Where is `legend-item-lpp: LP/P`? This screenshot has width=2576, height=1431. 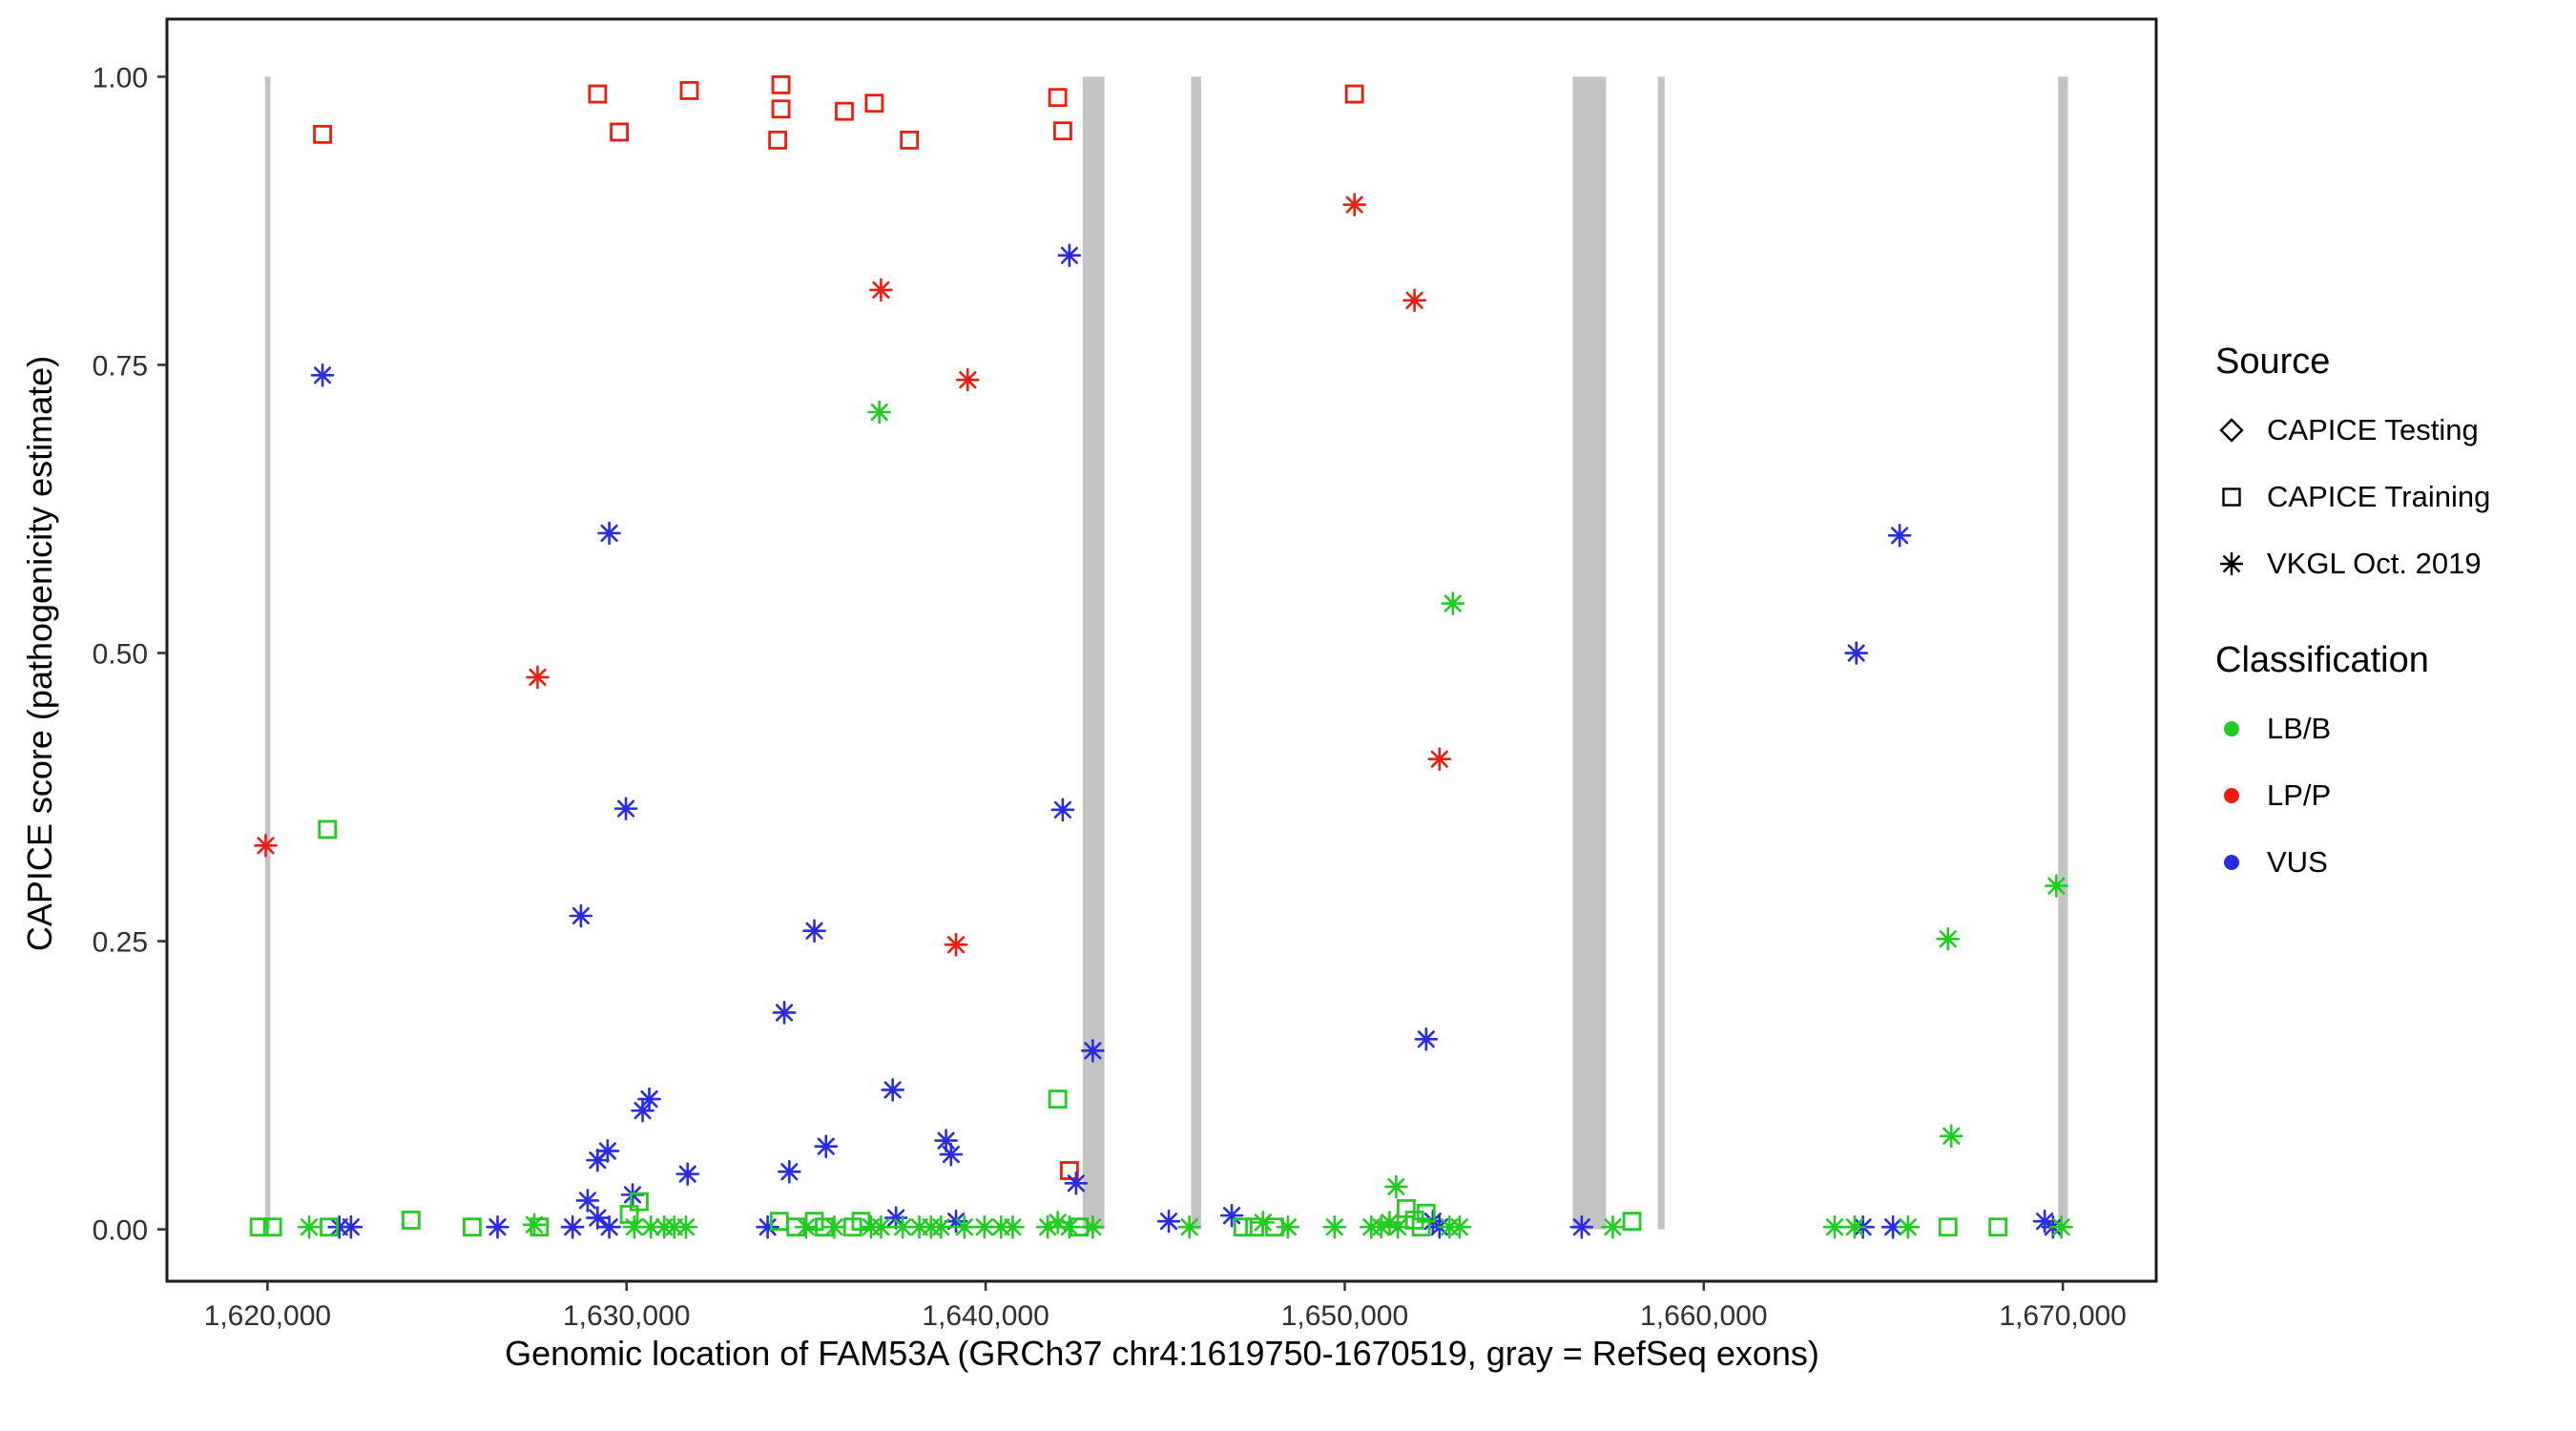
legend-item-lpp: LP/P is located at coordinates (2352, 795).